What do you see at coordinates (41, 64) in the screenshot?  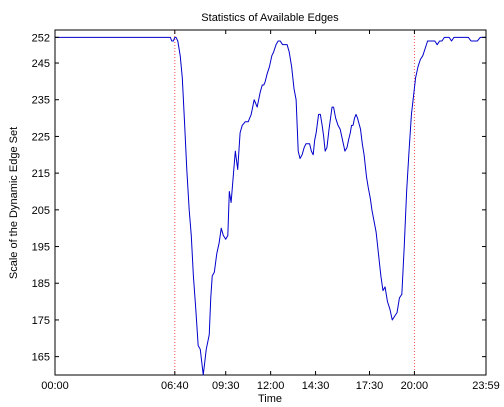 I see `y-tick-label: 245` at bounding box center [41, 64].